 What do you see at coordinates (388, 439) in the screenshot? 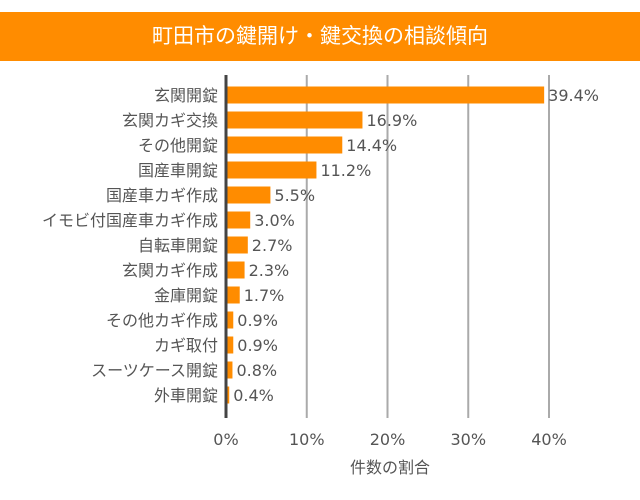
I see `x-tick-label: 20%` at bounding box center [388, 439].